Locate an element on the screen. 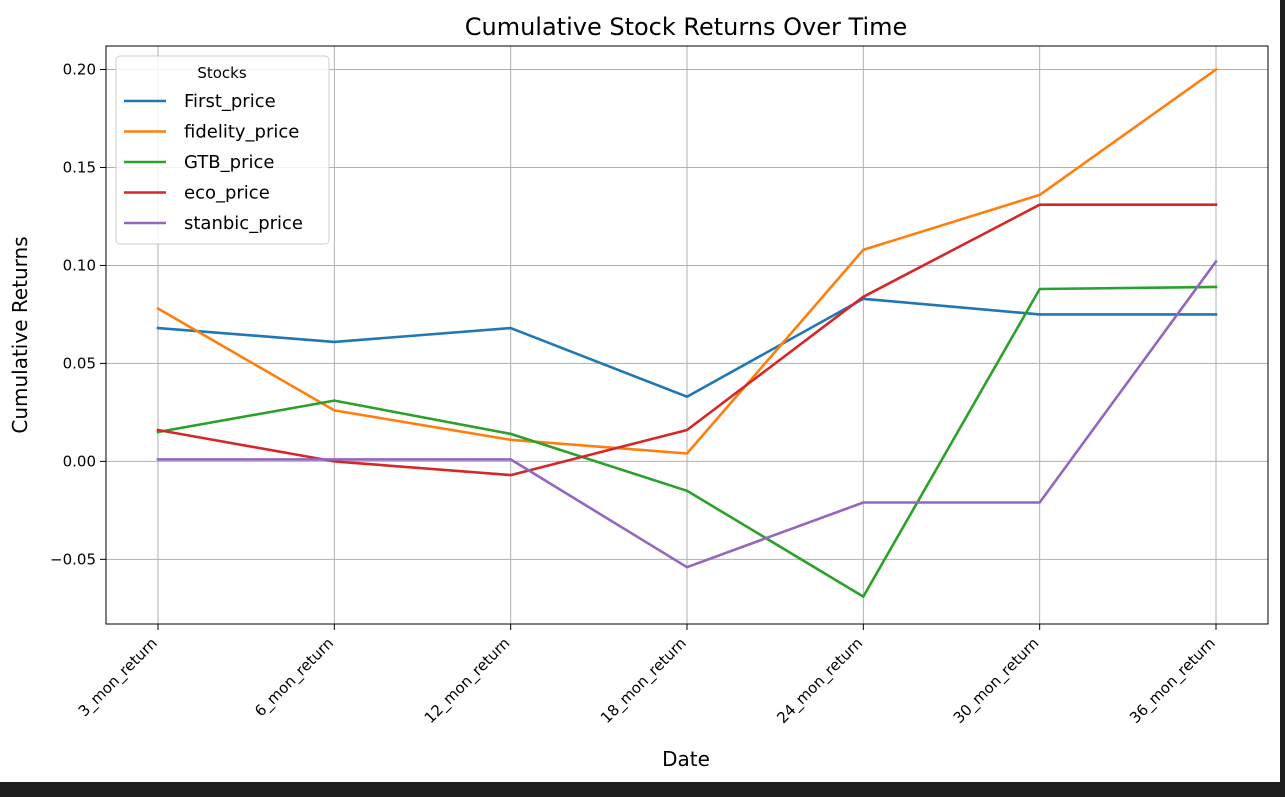 The height and width of the screenshot is (797, 1285). y-tick-label: 0.20 is located at coordinates (79, 70).